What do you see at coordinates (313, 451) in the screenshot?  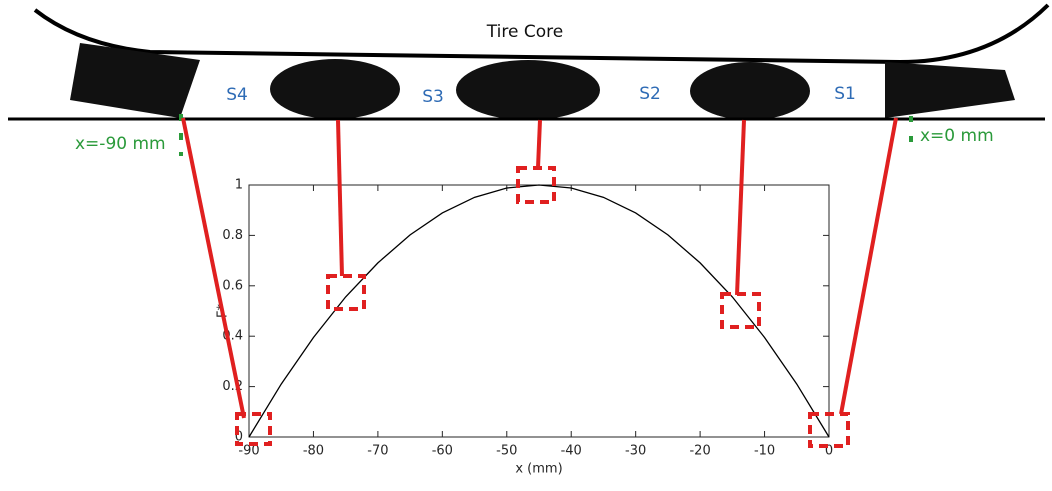 I see `x-tick-label: -80` at bounding box center [313, 451].